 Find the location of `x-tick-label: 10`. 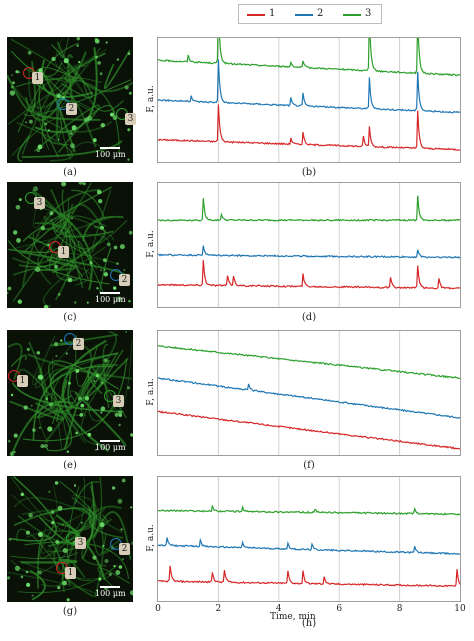

x-tick-label: 10 is located at coordinates (460, 609).